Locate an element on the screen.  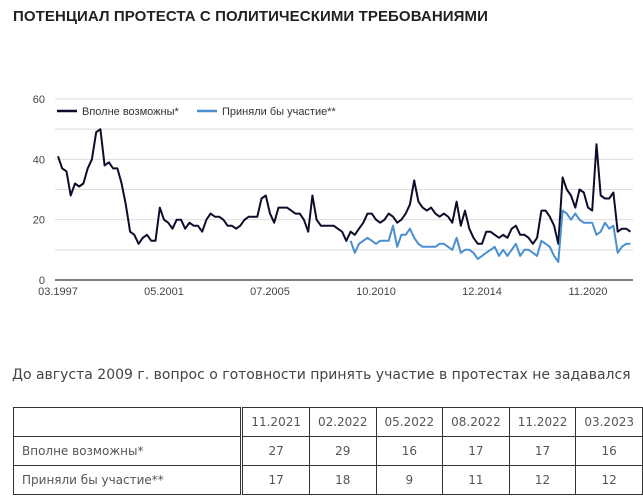
table-corner-cell is located at coordinates (128, 422).